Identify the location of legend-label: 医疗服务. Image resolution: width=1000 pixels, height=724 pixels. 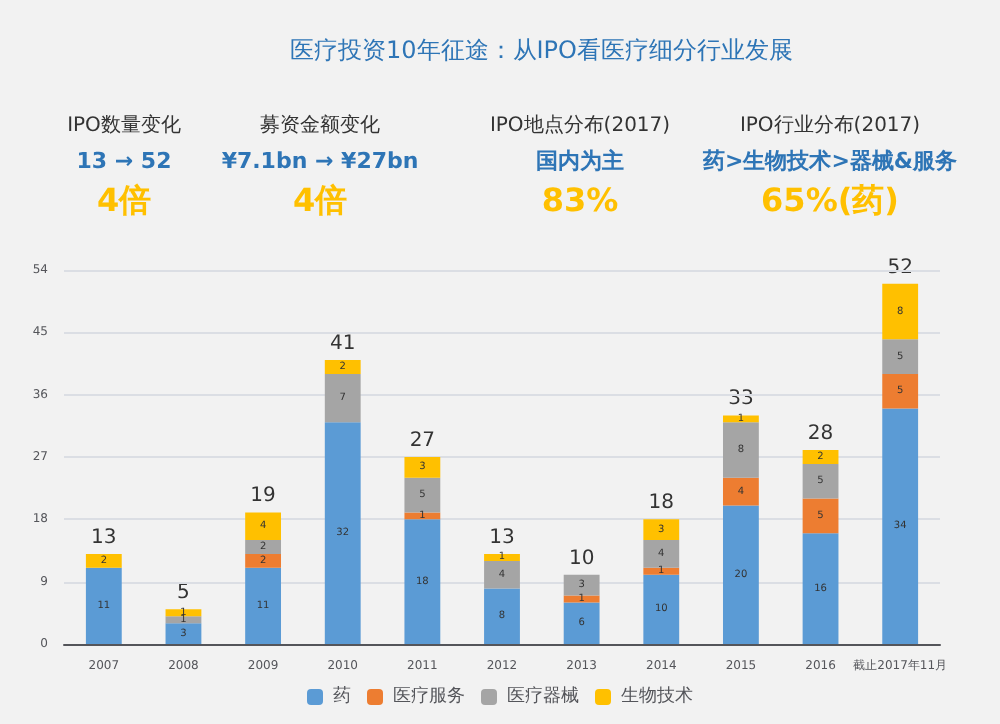
(429, 696).